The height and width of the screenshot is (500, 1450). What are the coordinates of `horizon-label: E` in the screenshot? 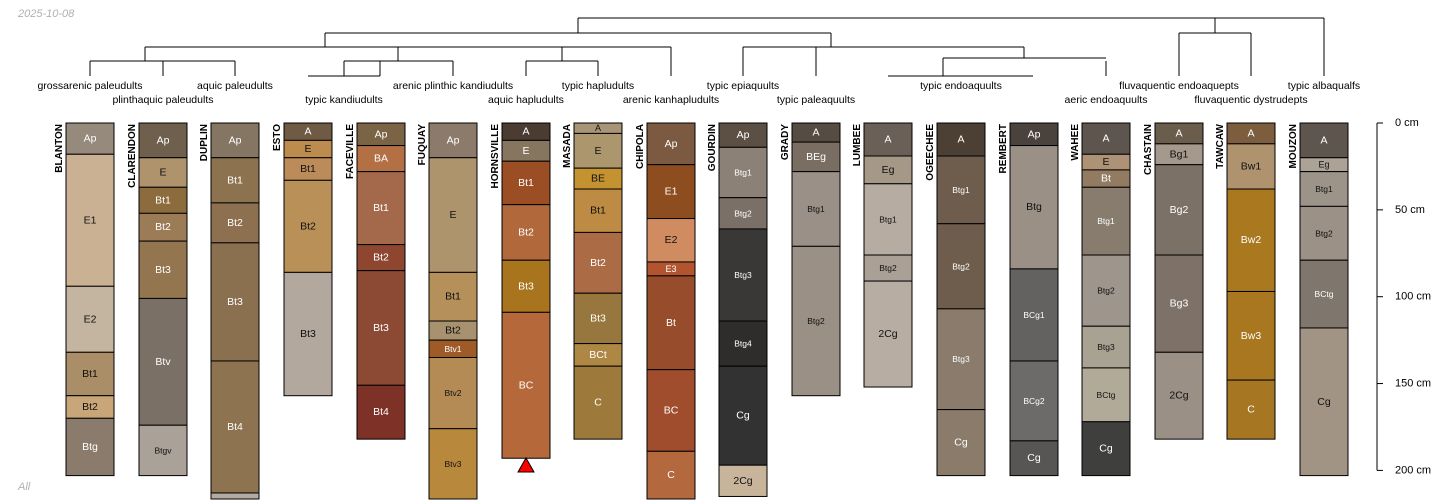 It's located at (307, 149).